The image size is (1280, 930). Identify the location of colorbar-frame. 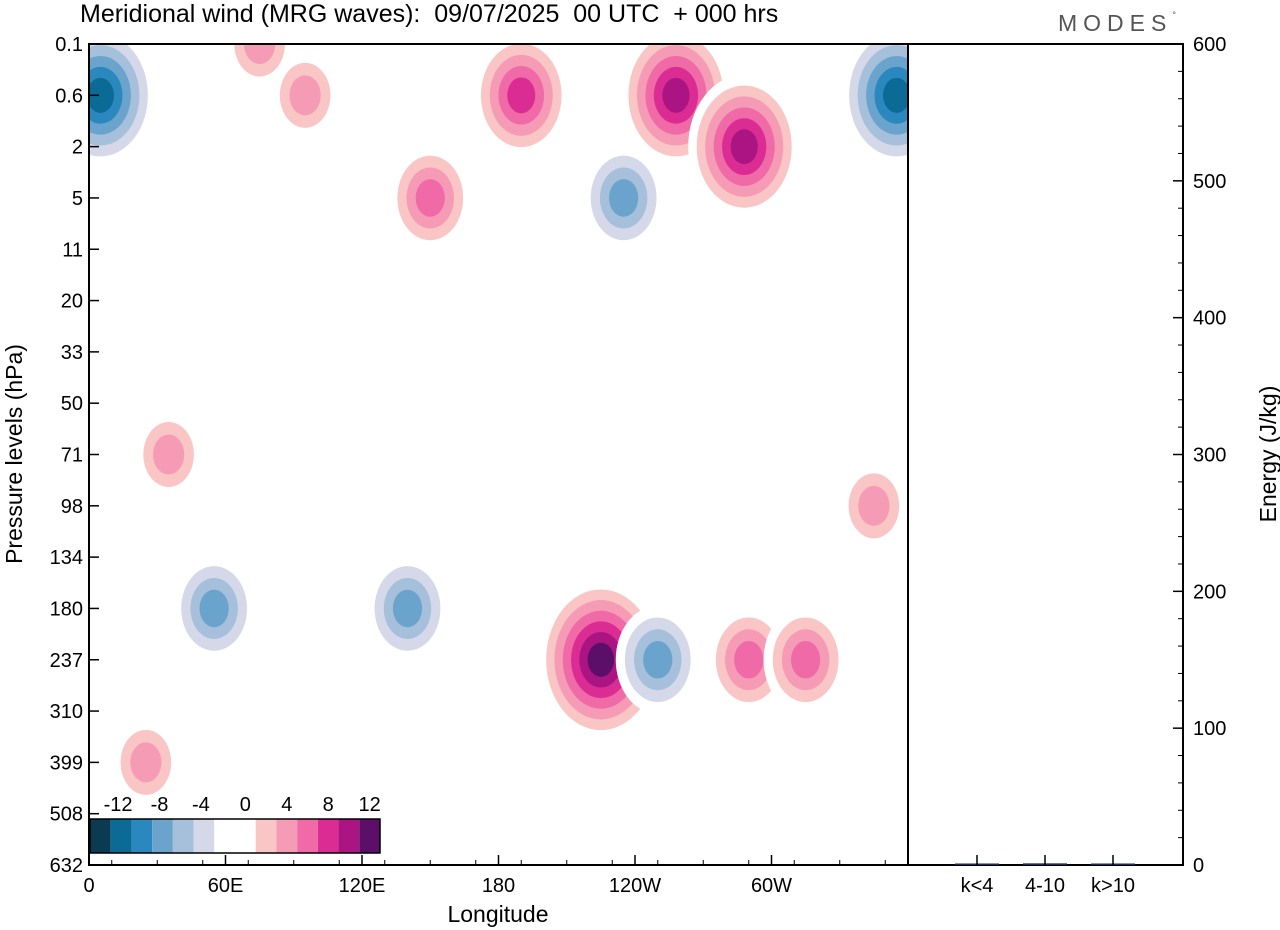
(235, 836).